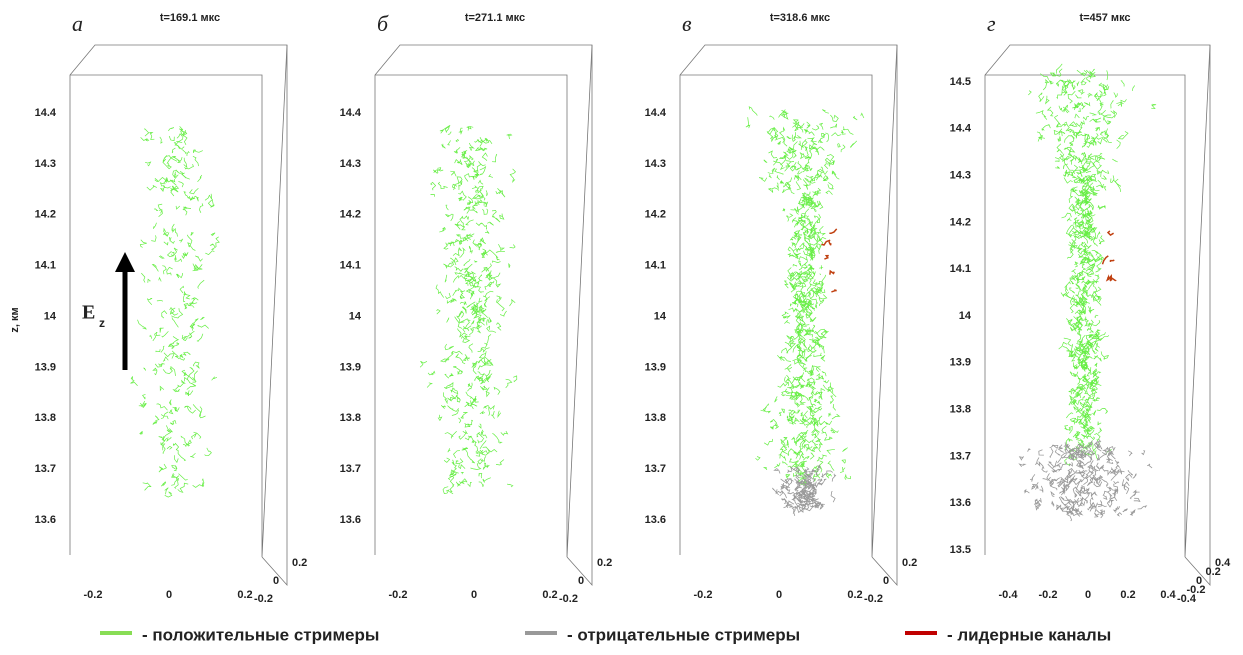 The height and width of the screenshot is (655, 1243). Describe the element at coordinates (886, 581) in the screenshot. I see `y-tick-label: 0` at that location.